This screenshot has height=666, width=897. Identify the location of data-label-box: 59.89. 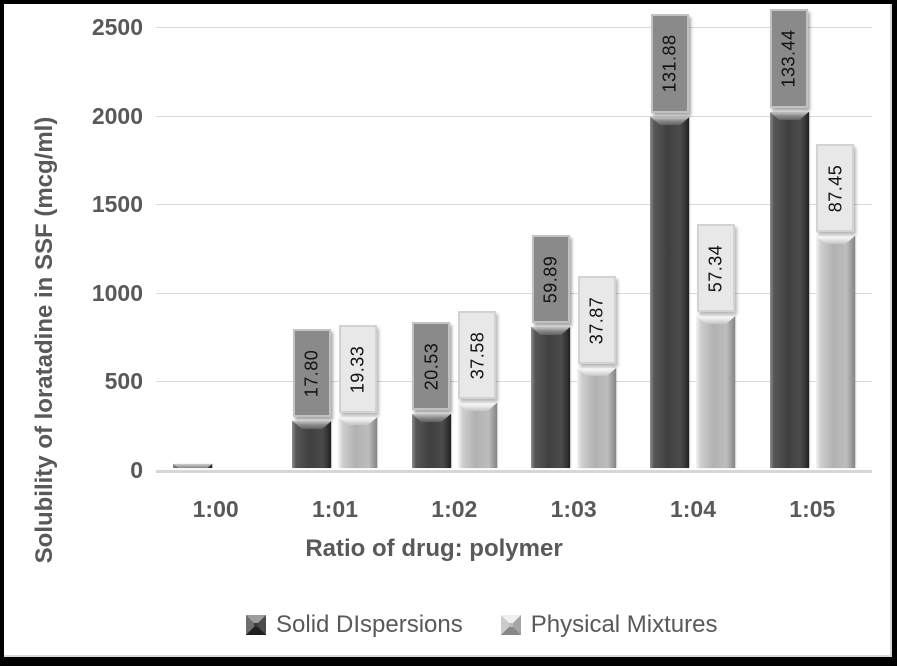
(550, 279).